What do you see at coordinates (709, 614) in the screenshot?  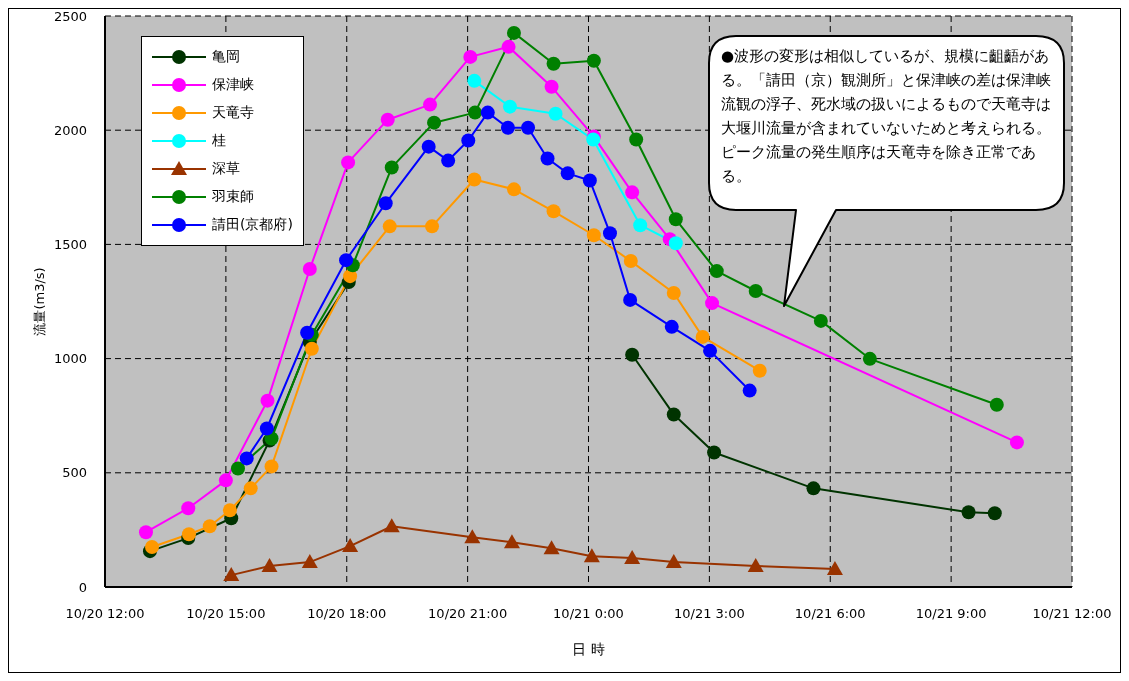 I see `x-tick-label: 10/21 3:00` at bounding box center [709, 614].